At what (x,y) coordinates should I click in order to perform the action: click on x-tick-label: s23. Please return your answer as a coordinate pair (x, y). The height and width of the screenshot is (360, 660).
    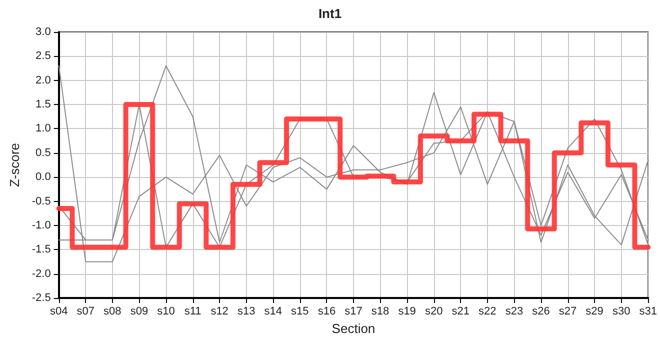
    Looking at the image, I should click on (514, 312).